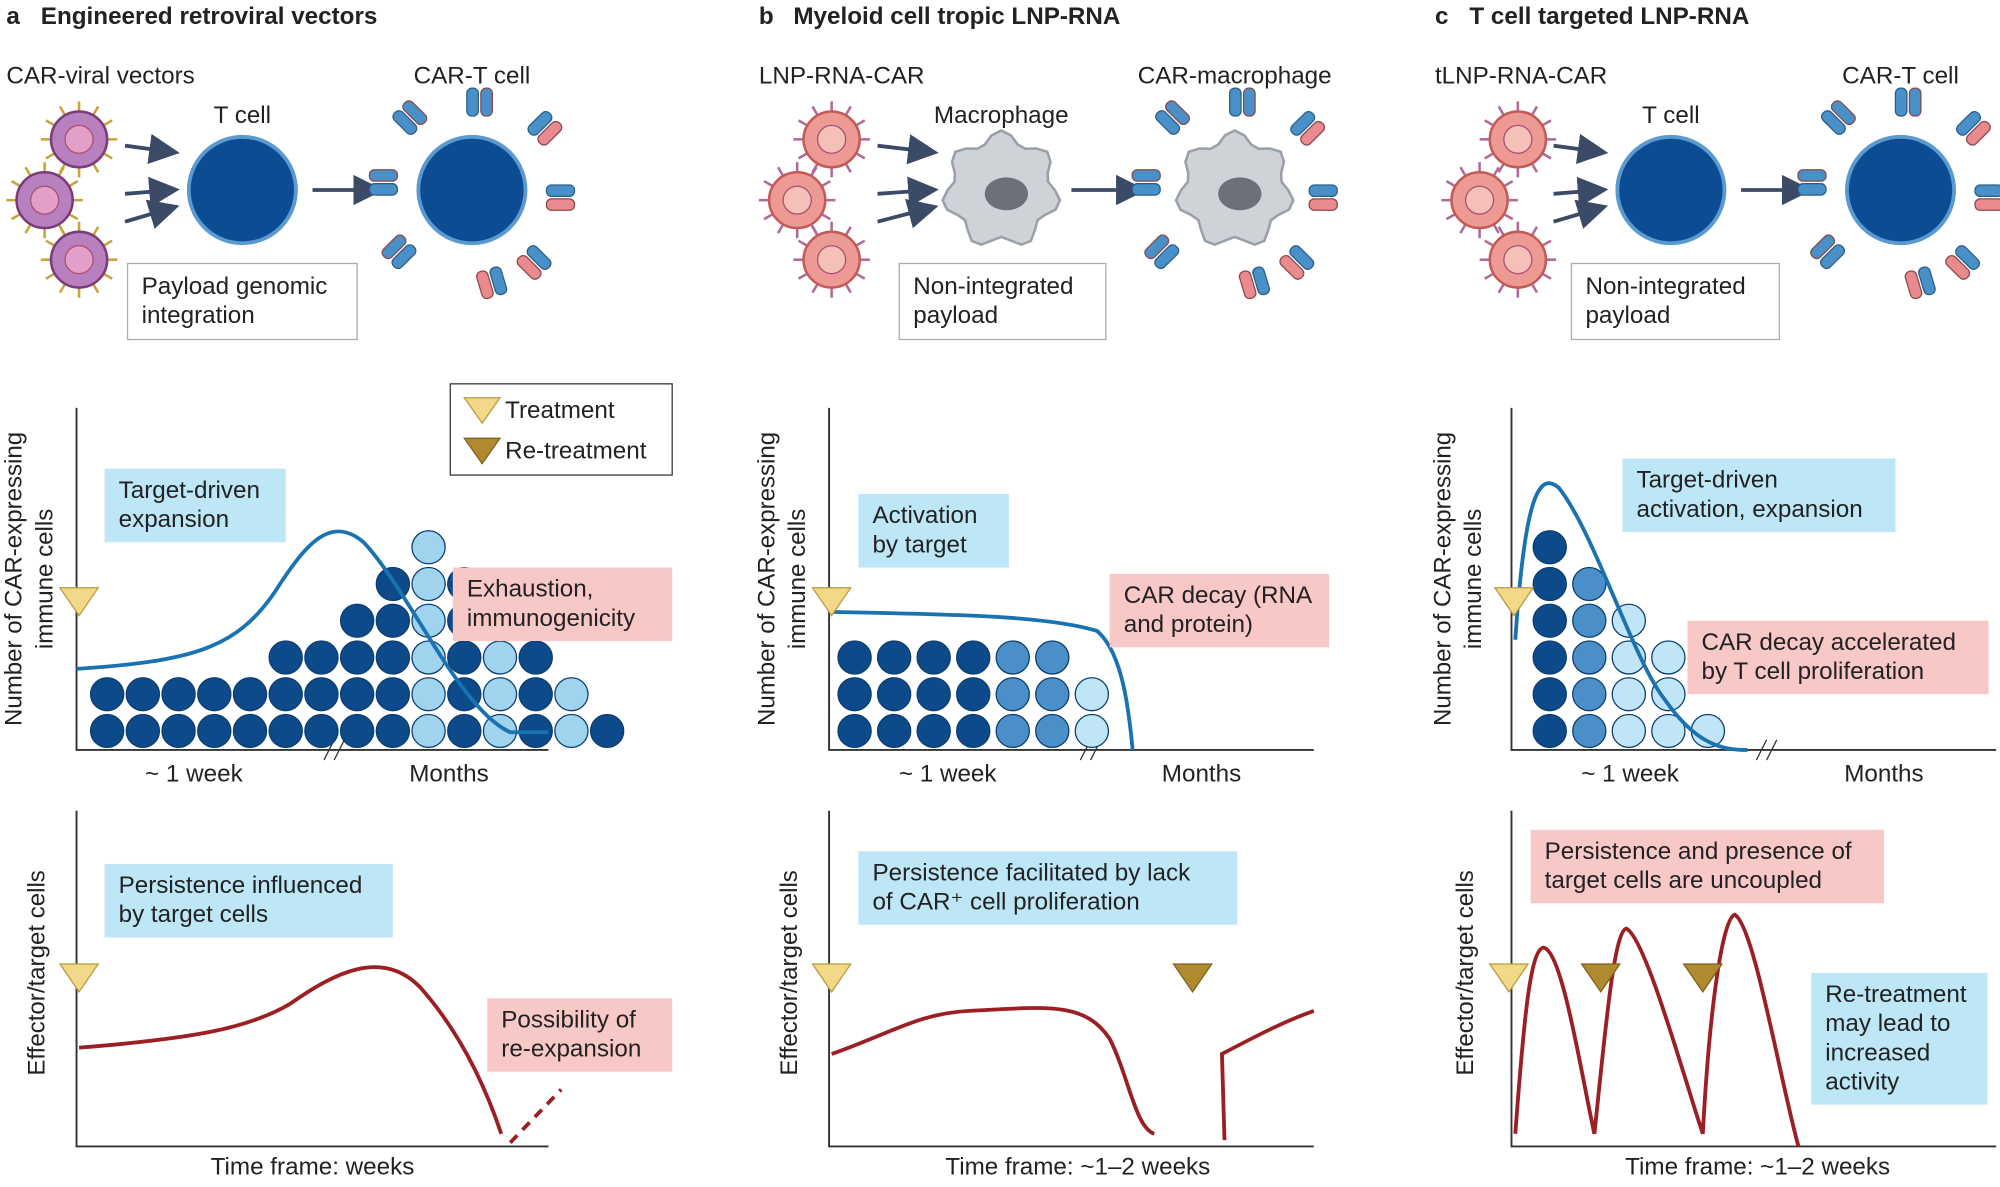 This screenshot has height=1187, width=2000. I want to click on cell-label: Macrophage, so click(1001, 115).